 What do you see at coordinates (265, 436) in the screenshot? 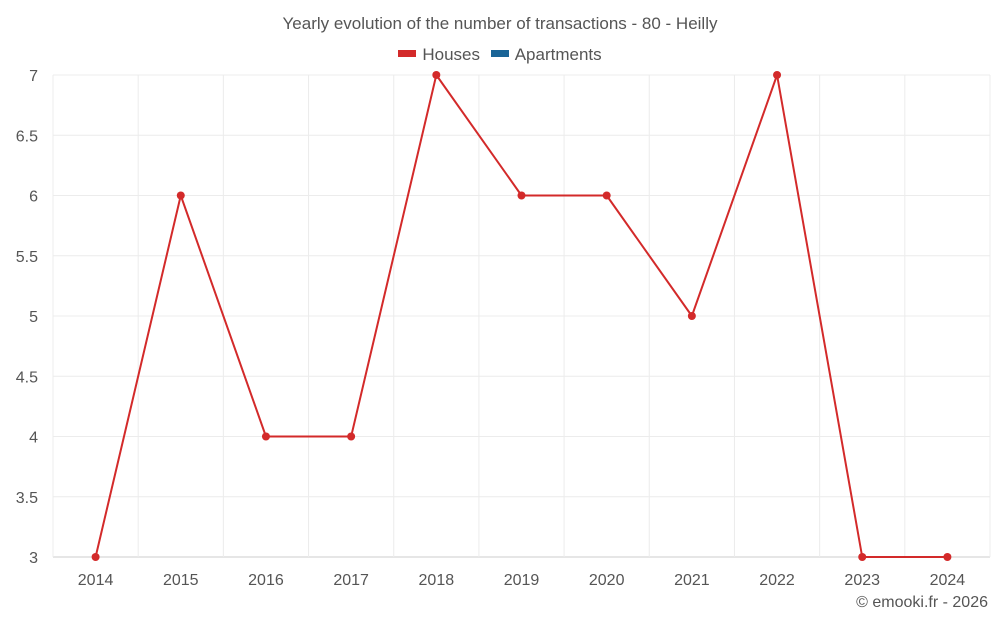
I see `data-point-houses-2016` at bounding box center [265, 436].